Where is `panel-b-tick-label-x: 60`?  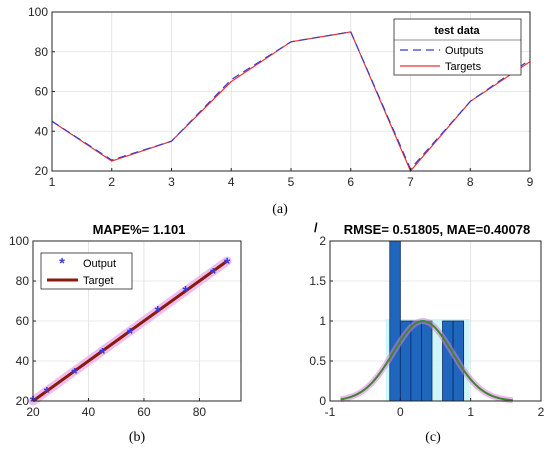 panel-b-tick-label-x: 60 is located at coordinates (144, 412).